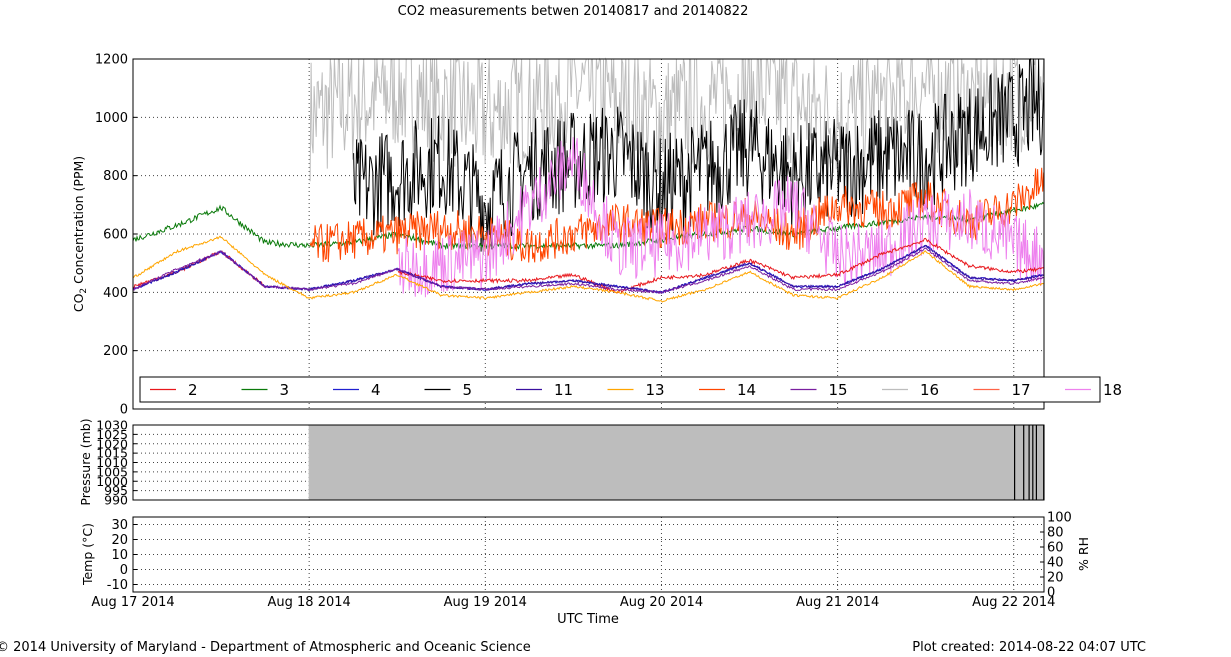  I want to click on y-tick-label: 800, so click(115, 176).